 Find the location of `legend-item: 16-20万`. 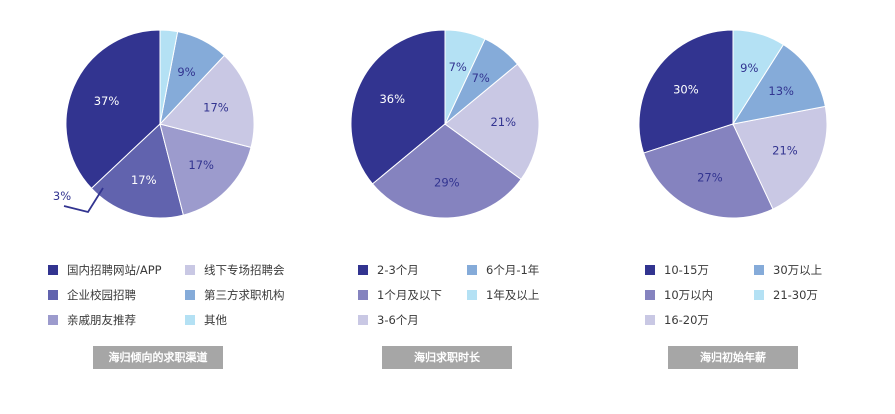

legend-item: 16-20万 is located at coordinates (677, 320).